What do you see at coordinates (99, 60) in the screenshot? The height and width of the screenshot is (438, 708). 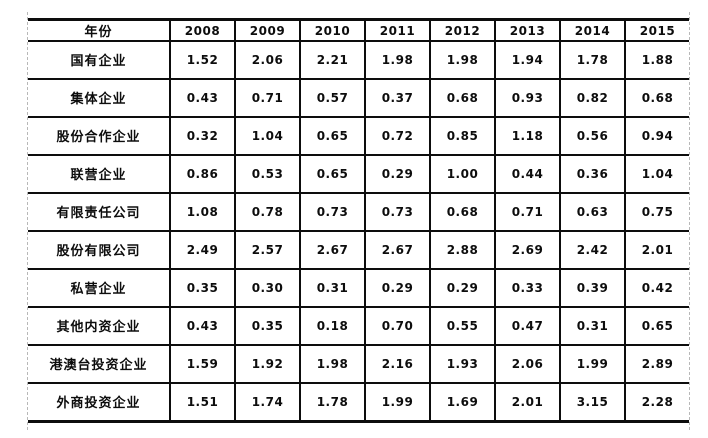 I see `row-label: 国有企业` at bounding box center [99, 60].